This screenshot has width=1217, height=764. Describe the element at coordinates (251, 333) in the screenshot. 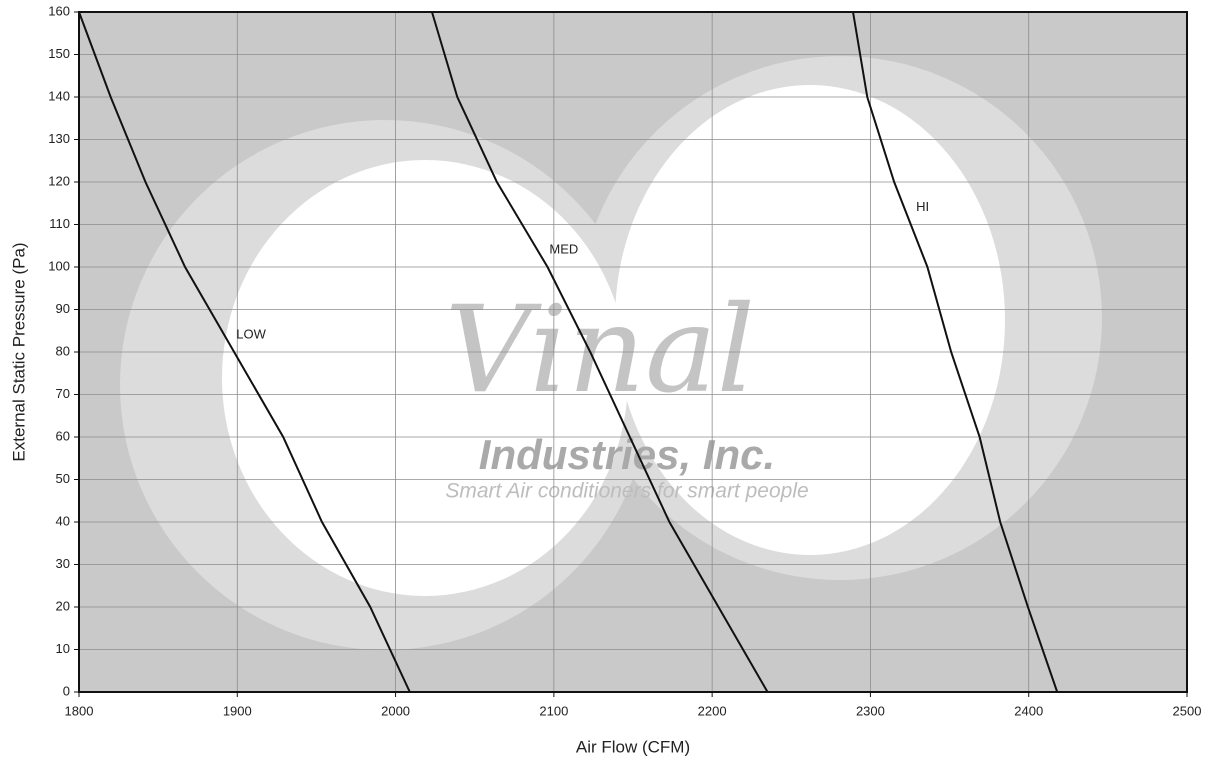

I see `series-label: LOW` at that location.